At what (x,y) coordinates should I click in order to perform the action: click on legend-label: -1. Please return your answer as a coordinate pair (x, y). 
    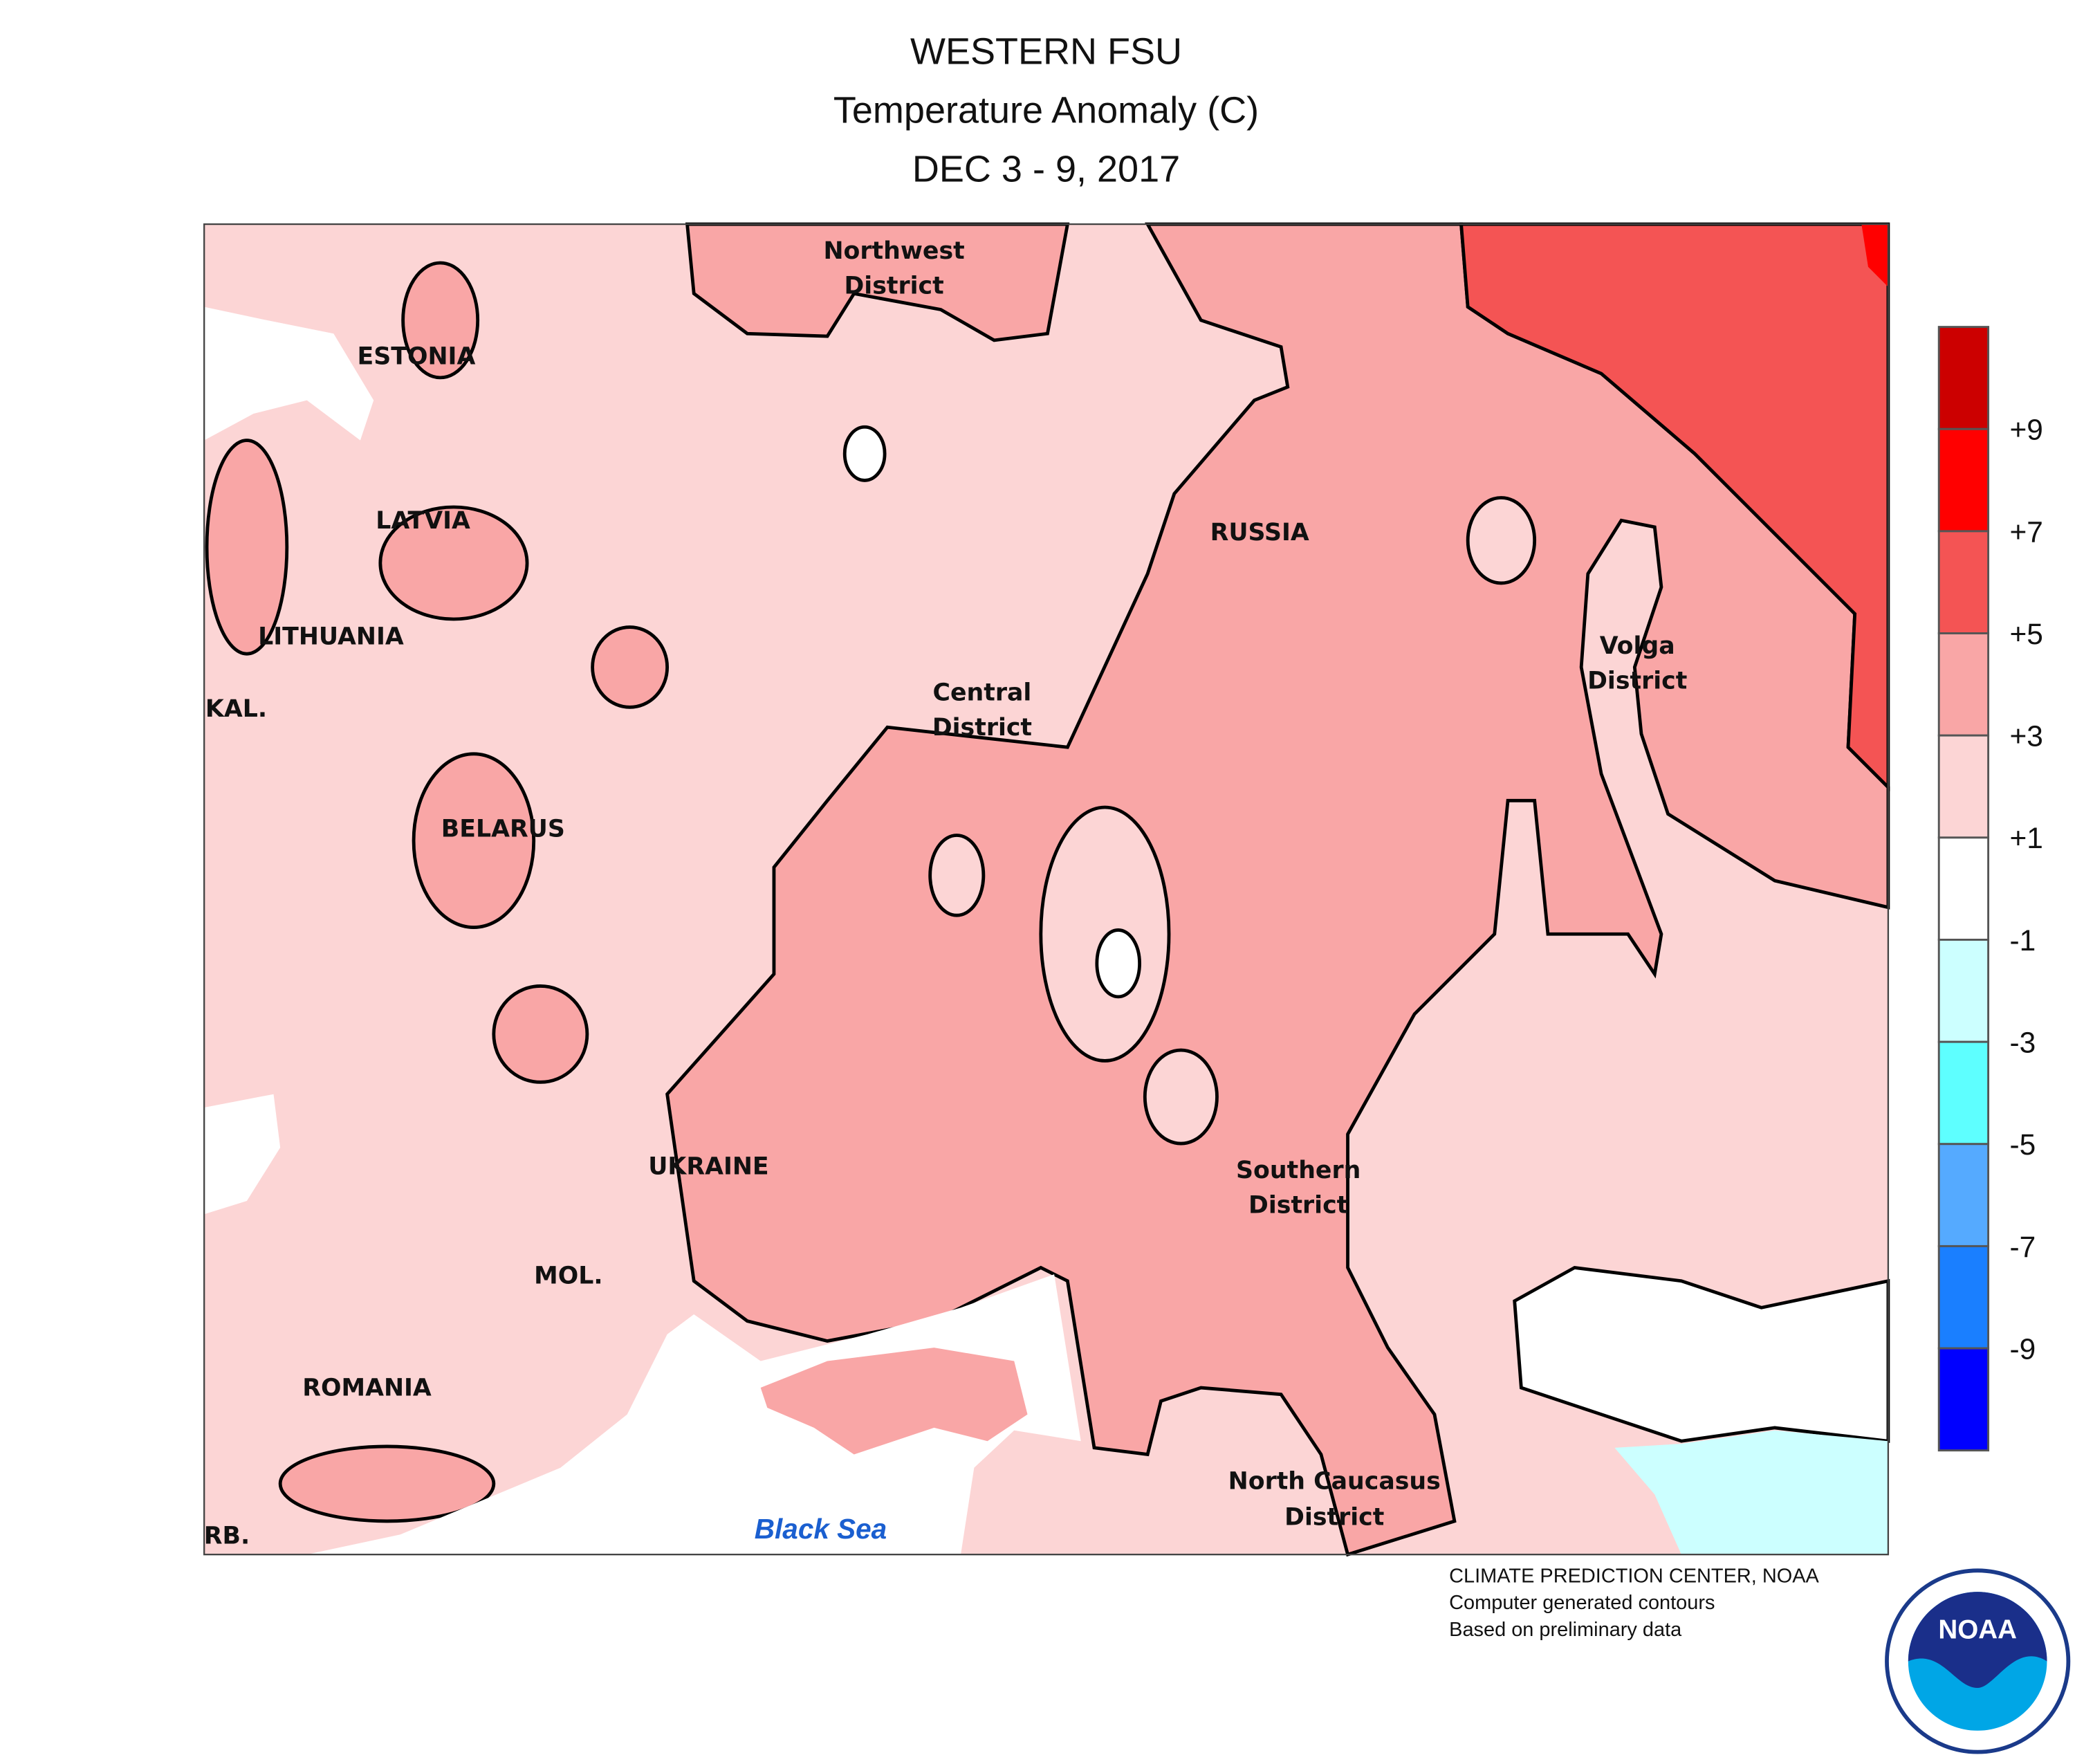
    Looking at the image, I should click on (2022, 940).